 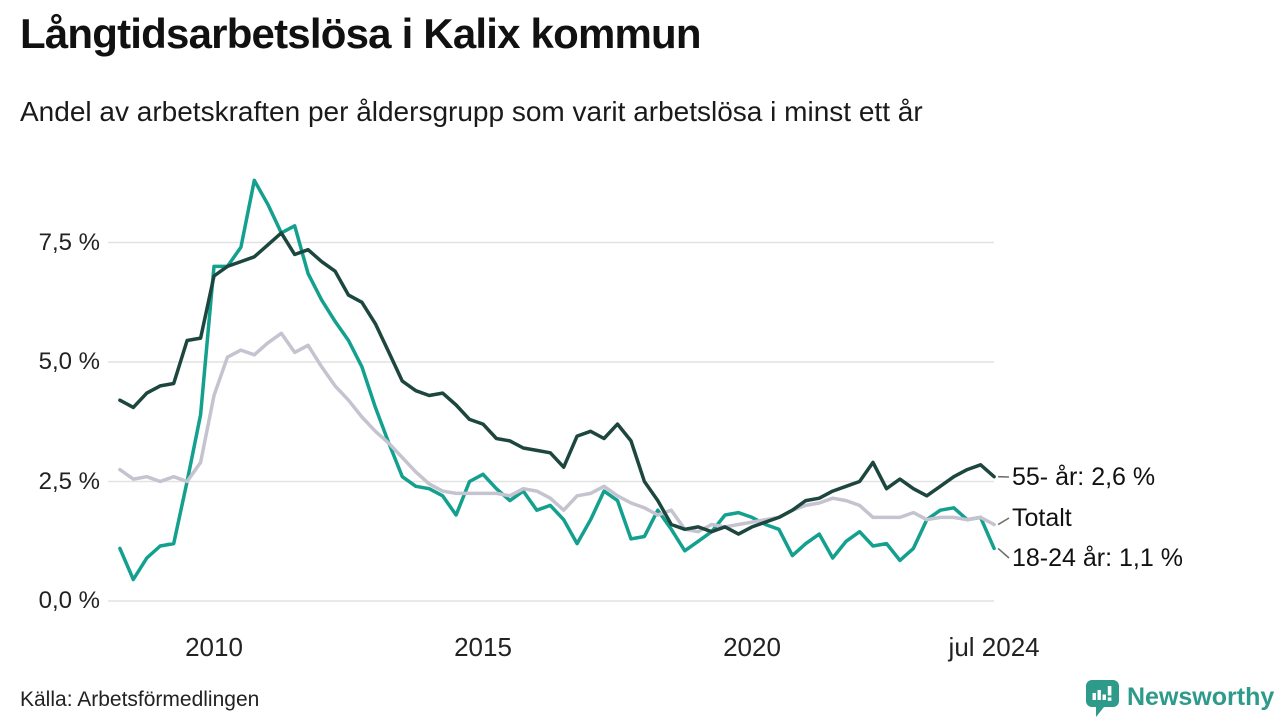 What do you see at coordinates (54, 601) in the screenshot?
I see `y-tick-0: 0,0 %` at bounding box center [54, 601].